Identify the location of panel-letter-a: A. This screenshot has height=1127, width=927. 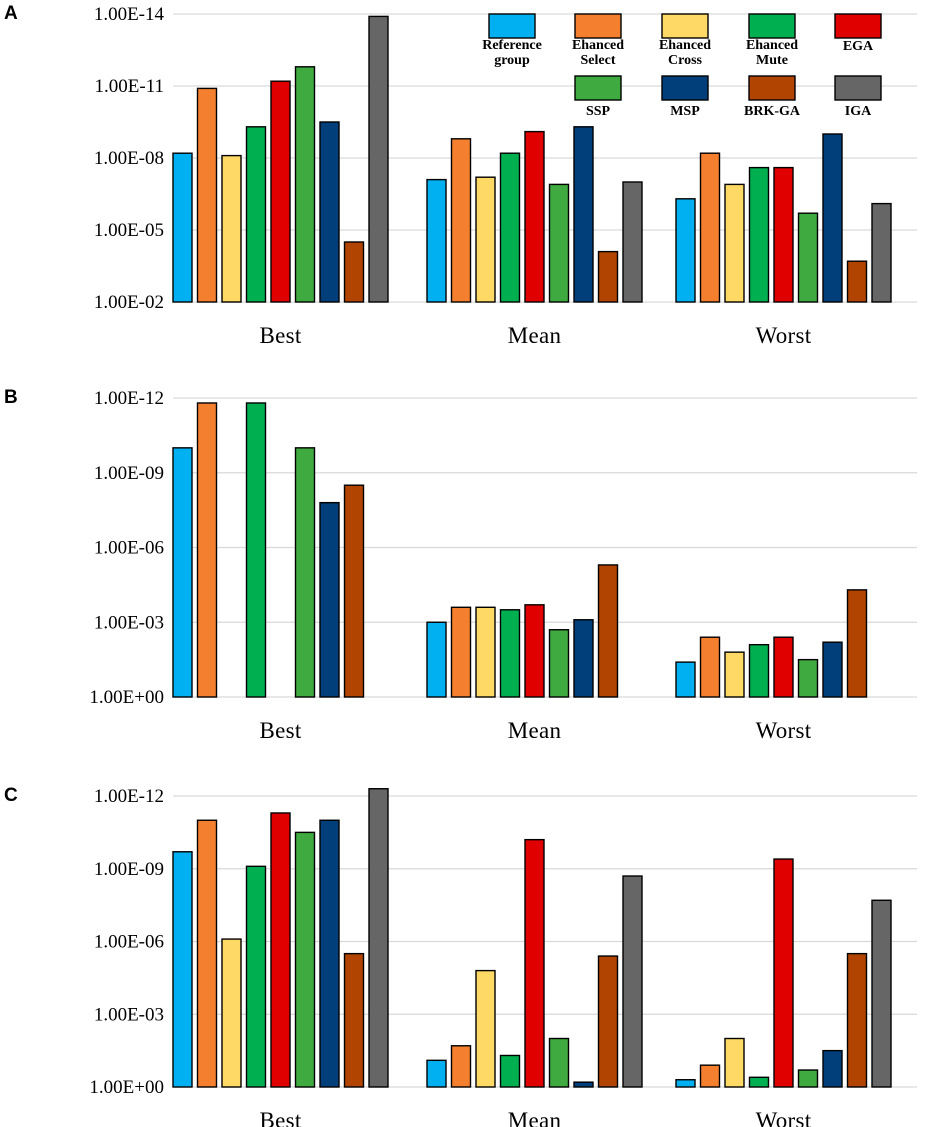
(11, 13).